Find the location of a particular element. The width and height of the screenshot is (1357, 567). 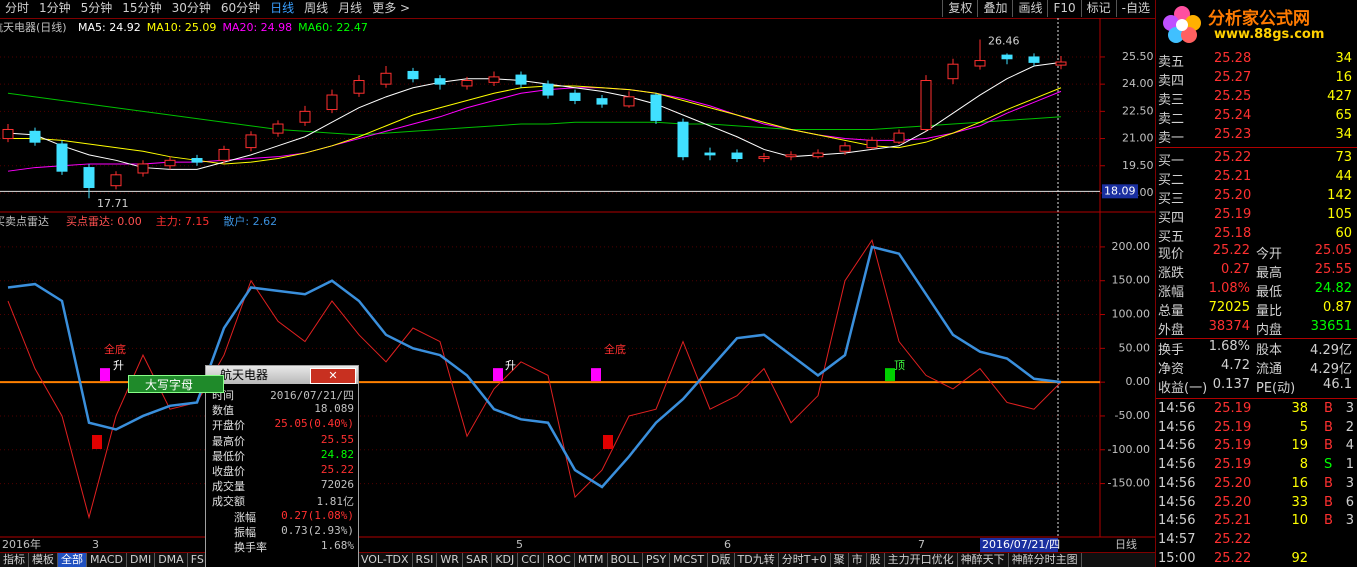

order-row: 卖二 25.24 65 is located at coordinates (1256, 117).